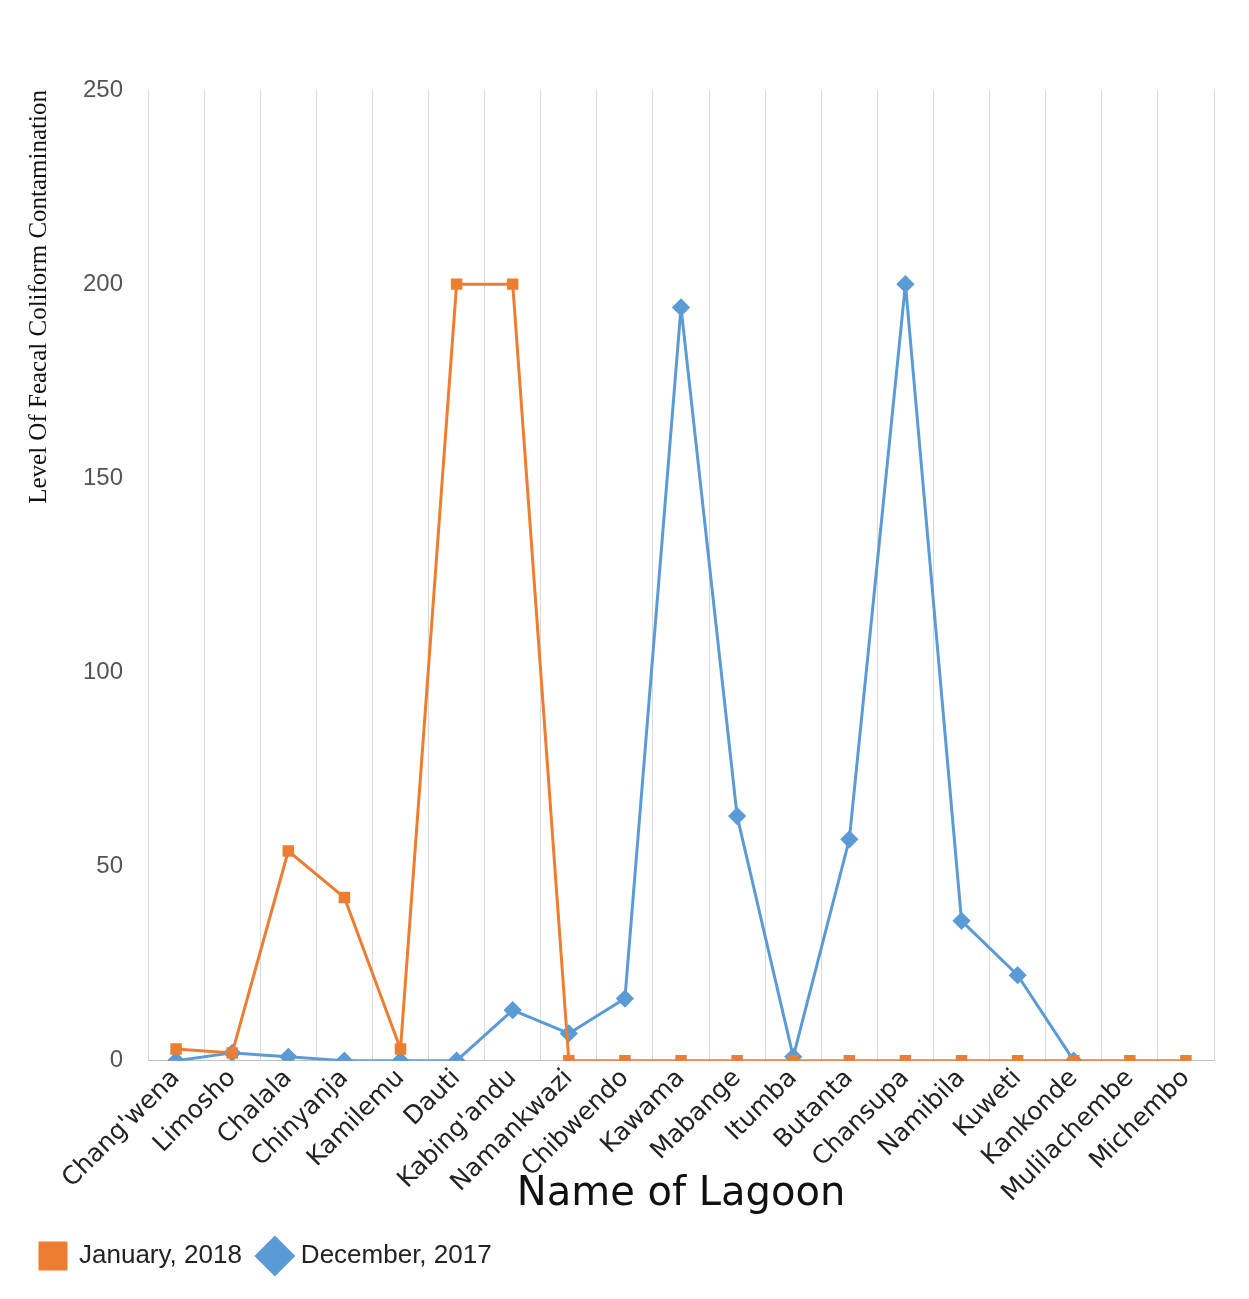 The height and width of the screenshot is (1299, 1249). I want to click on y-tick-label: 200, so click(103, 282).